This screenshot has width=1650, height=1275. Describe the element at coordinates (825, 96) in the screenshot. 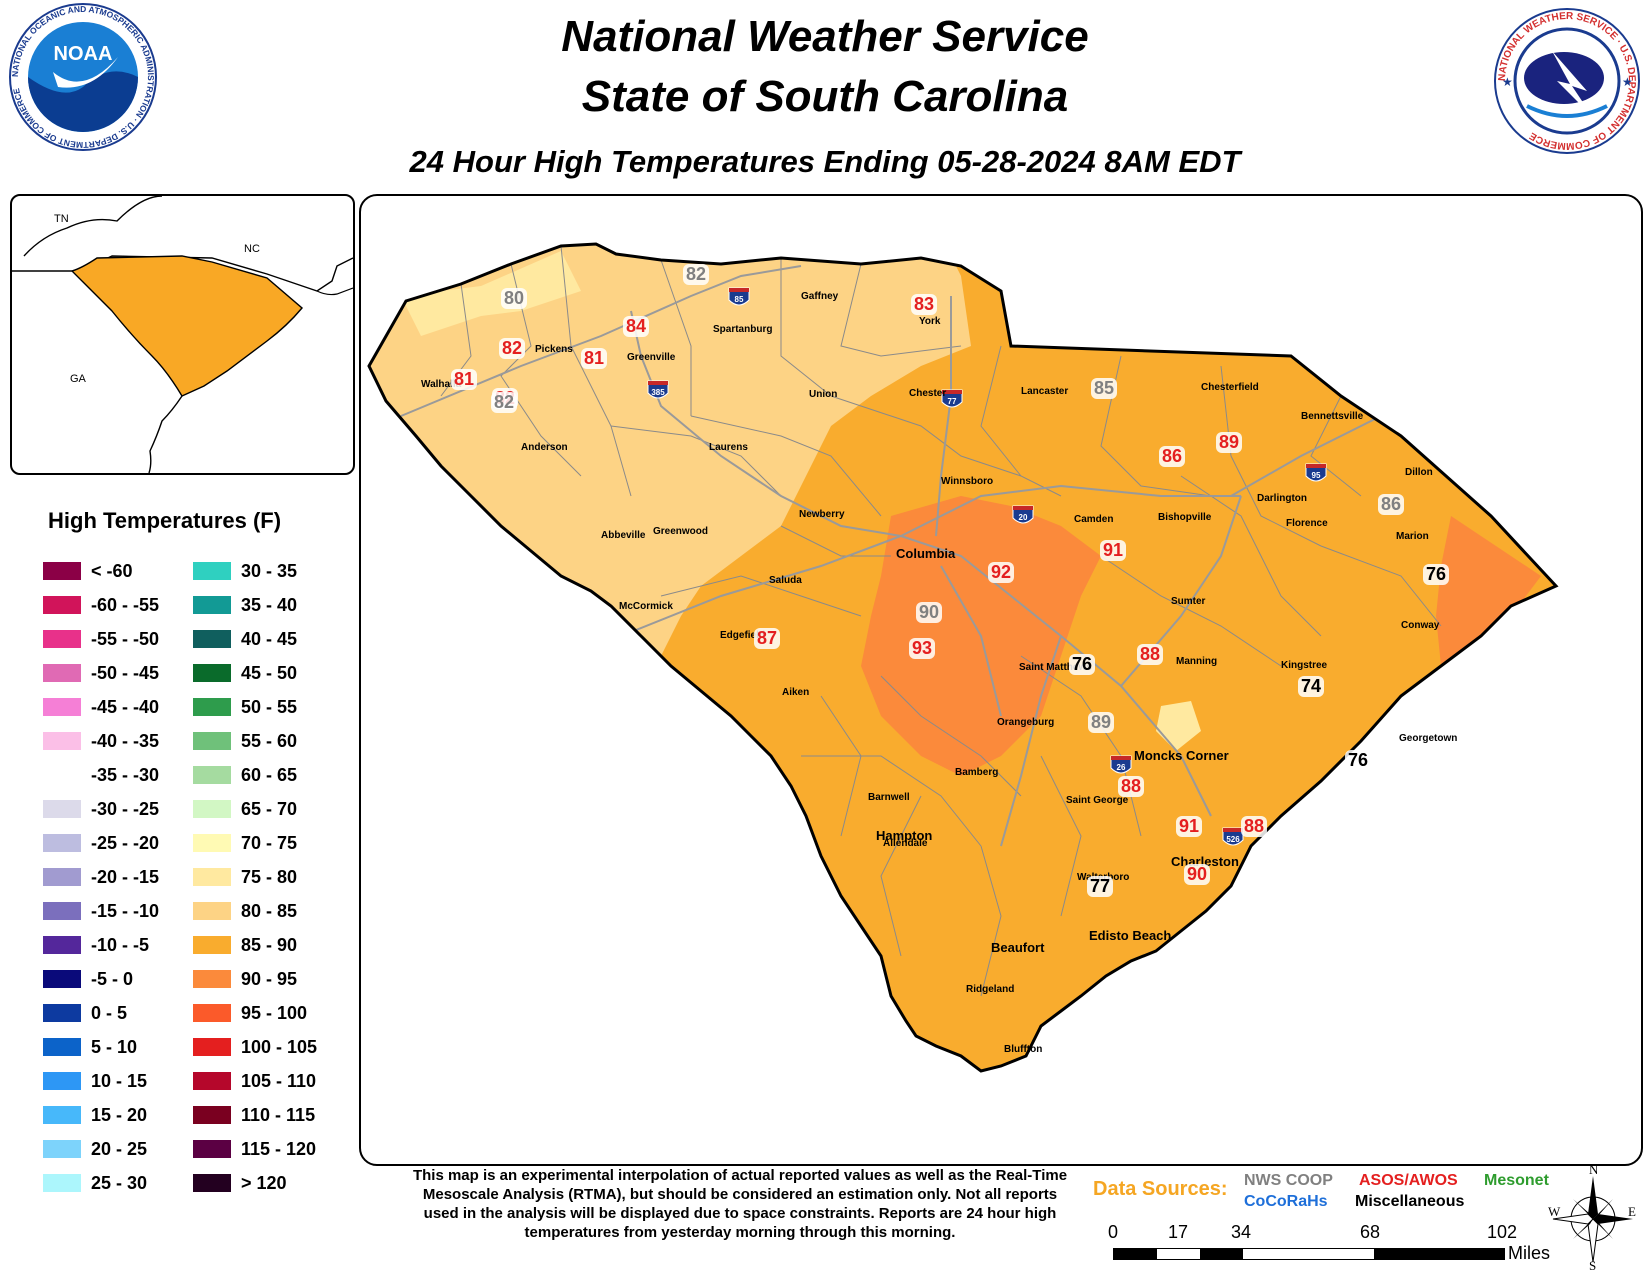

I see `title-line-2: State of South Carolina` at that location.